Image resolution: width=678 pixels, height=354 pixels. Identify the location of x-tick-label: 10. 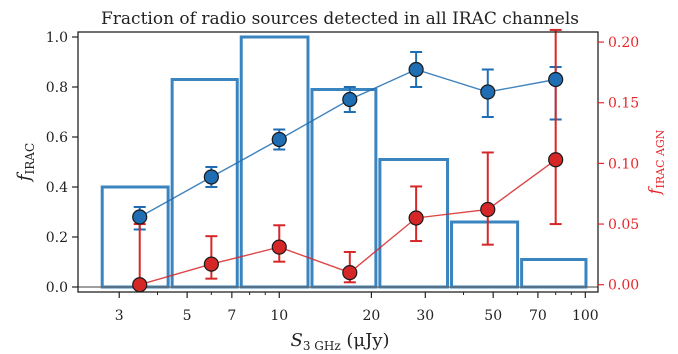
(279, 316).